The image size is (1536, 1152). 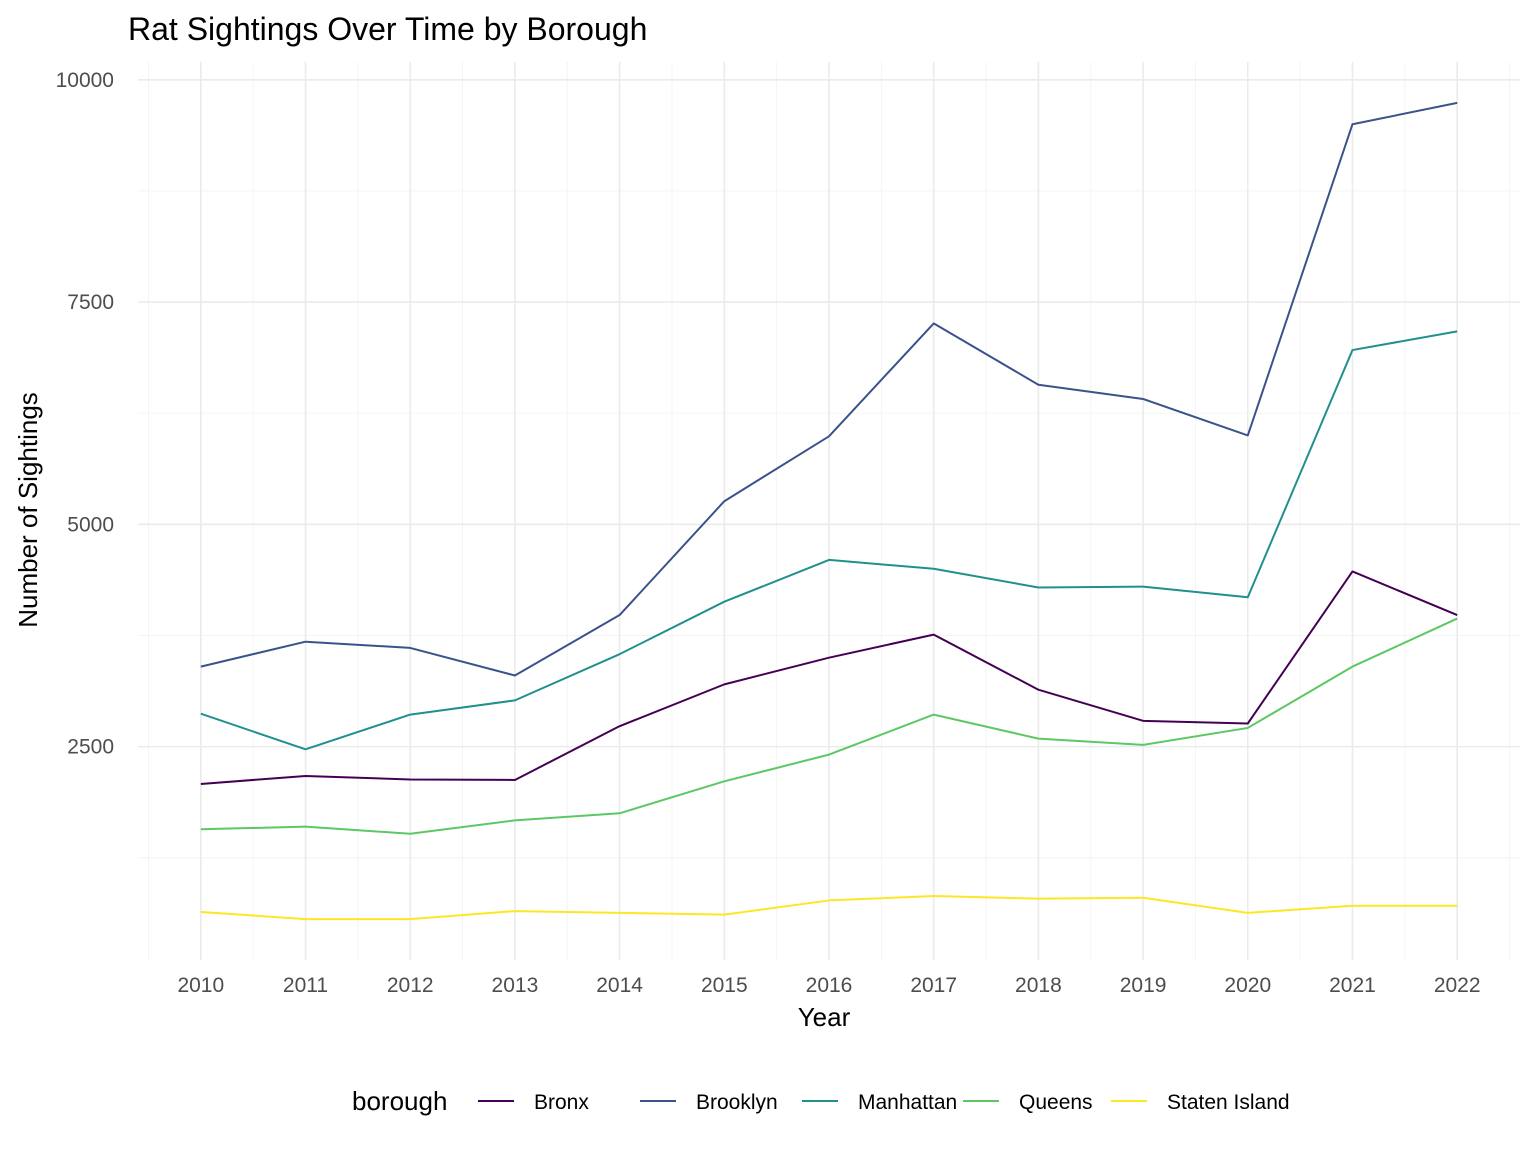 I want to click on x-tick-label: 2020, so click(x=1247, y=985).